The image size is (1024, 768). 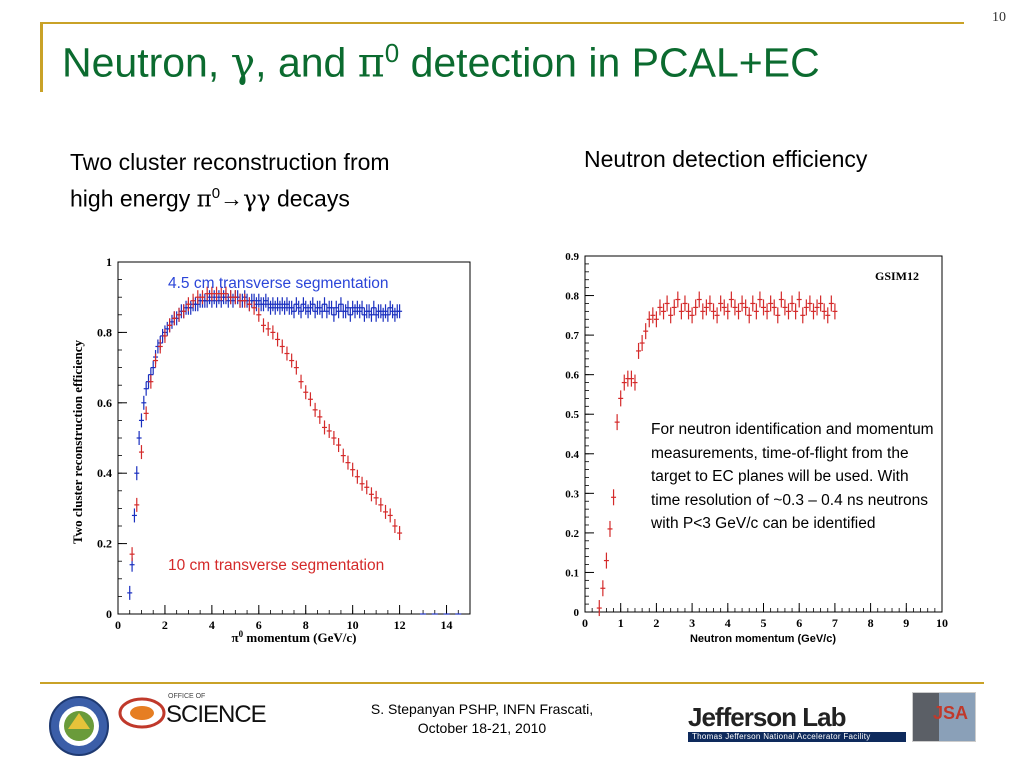 What do you see at coordinates (41, 57) in the screenshot?
I see `title-accent-vertical` at bounding box center [41, 57].